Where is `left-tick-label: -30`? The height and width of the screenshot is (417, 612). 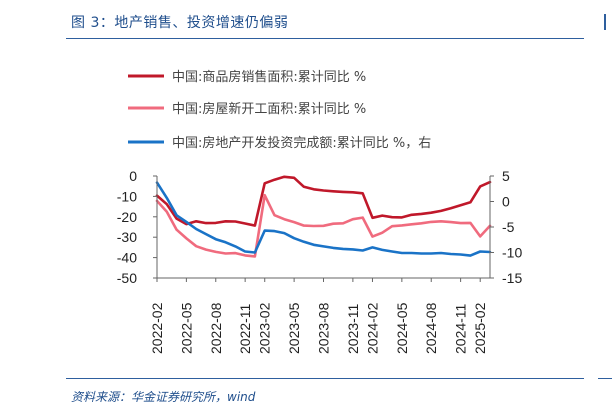
left-tick-label: -30 is located at coordinates (127, 237).